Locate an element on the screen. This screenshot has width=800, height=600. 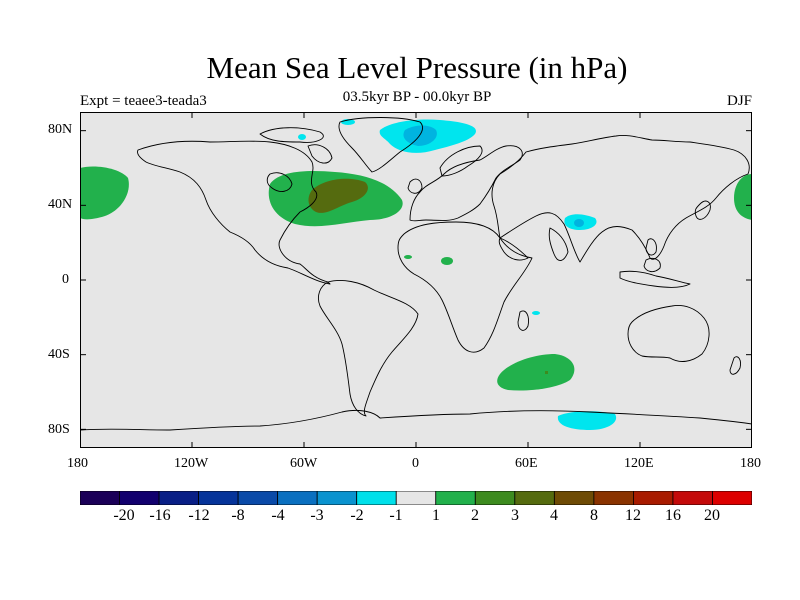
y-tick-label: 40S is located at coordinates (59, 354).